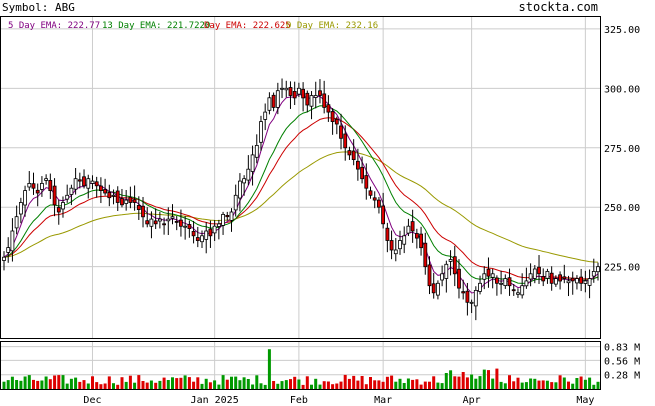 The image size is (655, 406). What do you see at coordinates (84, 26) in the screenshot?
I see `legend-ema5-value: 222.77` at bounding box center [84, 26].